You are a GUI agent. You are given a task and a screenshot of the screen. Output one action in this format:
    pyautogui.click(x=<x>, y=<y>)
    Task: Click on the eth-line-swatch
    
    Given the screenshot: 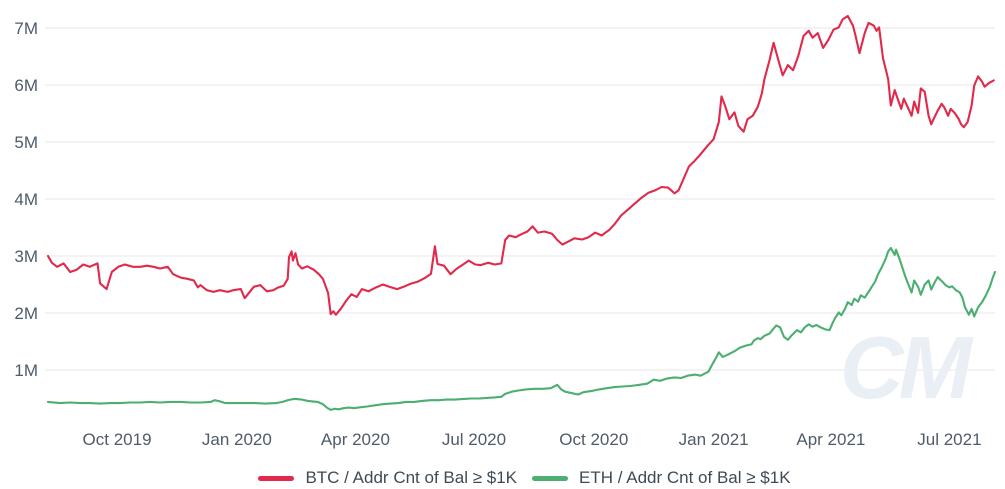 What is the action you would take?
    pyautogui.click(x=550, y=478)
    